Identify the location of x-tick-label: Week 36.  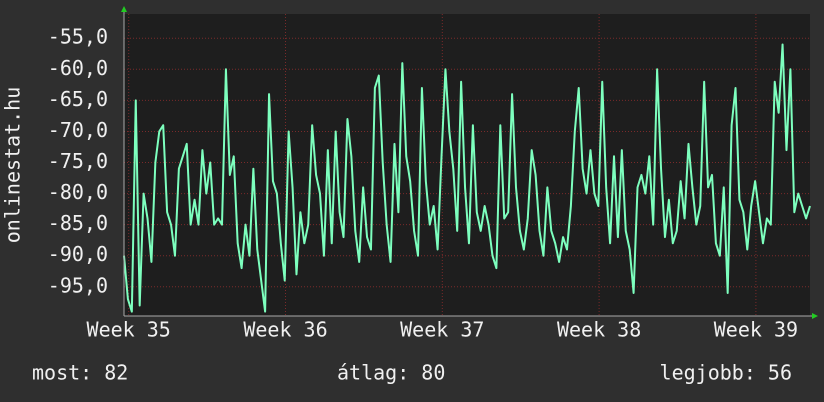
(285, 330).